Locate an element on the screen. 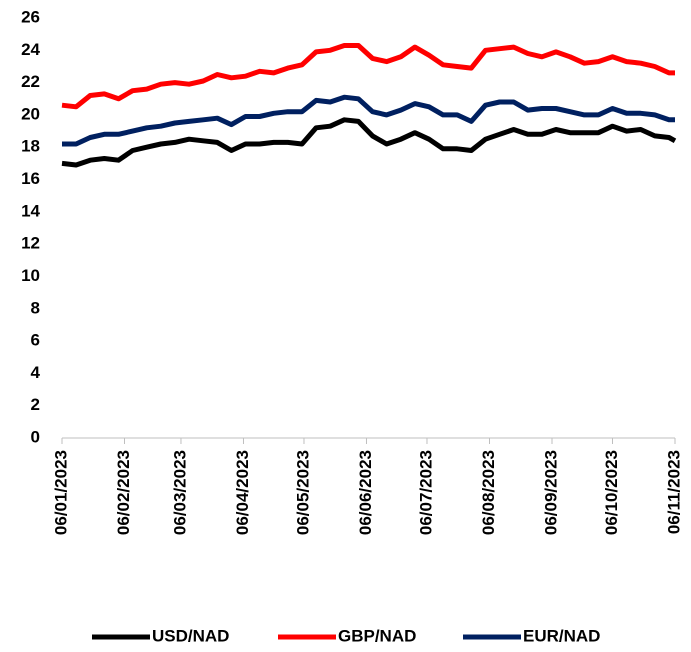 The width and height of the screenshot is (691, 652). y-tick-label: 26 is located at coordinates (30, 16).